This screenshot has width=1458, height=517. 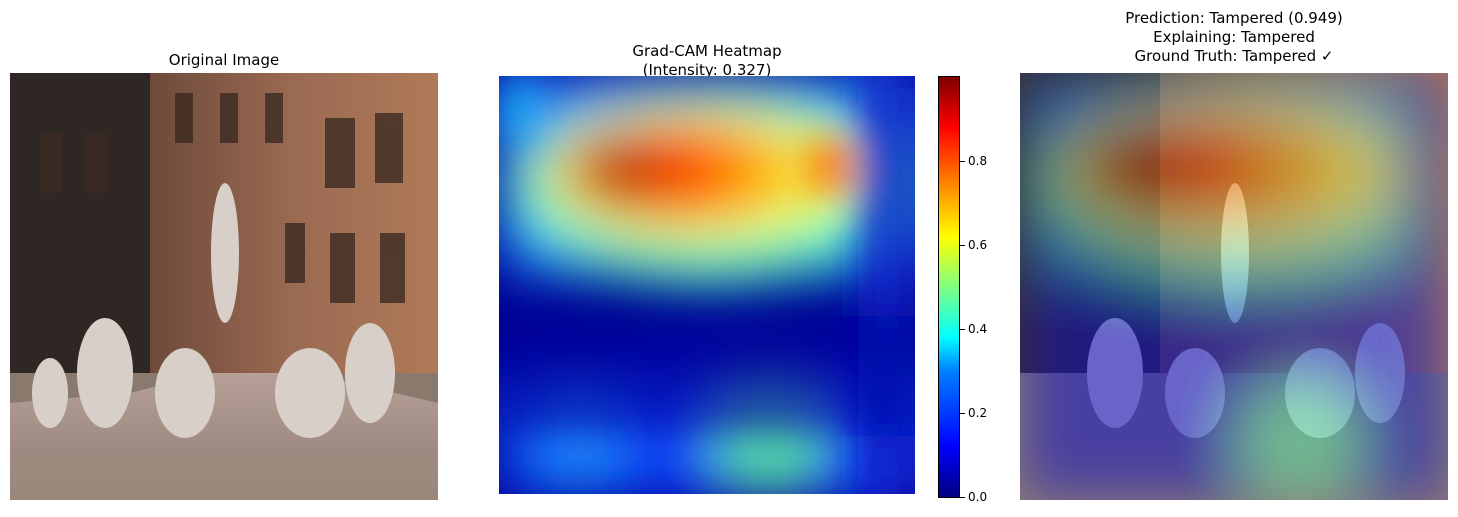 What do you see at coordinates (707, 60) in the screenshot?
I see `heatmap-title: Grad-CAM Heatmap (Intensity: 0.327)` at bounding box center [707, 60].